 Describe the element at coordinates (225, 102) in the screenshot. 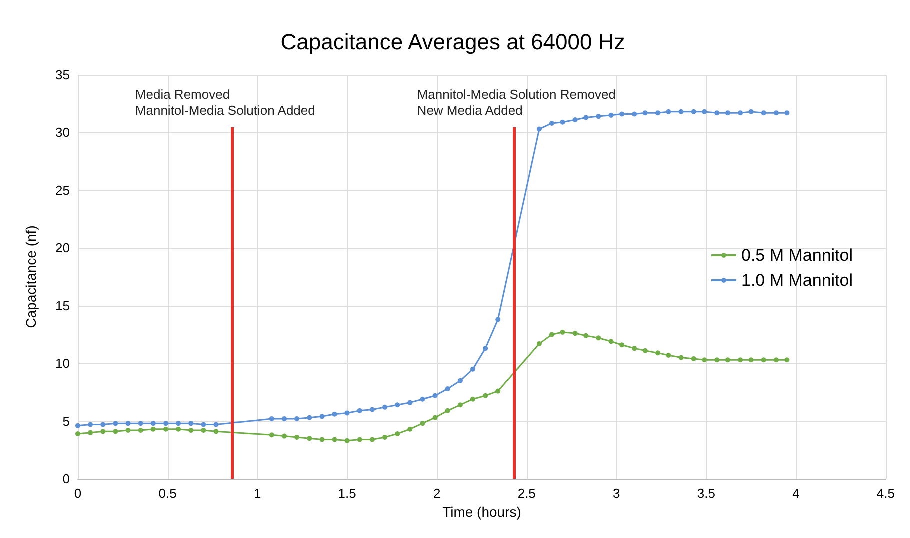

I see `ref-line-label: Media Removed Mannitol-Media Solution Added` at that location.